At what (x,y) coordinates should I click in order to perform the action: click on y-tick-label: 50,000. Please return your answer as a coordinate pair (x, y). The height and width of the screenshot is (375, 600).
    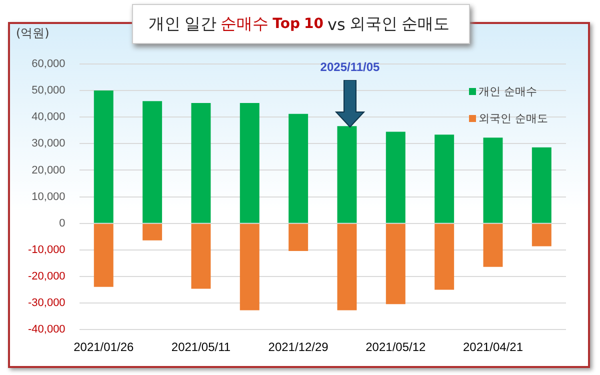
    Looking at the image, I should click on (49, 90).